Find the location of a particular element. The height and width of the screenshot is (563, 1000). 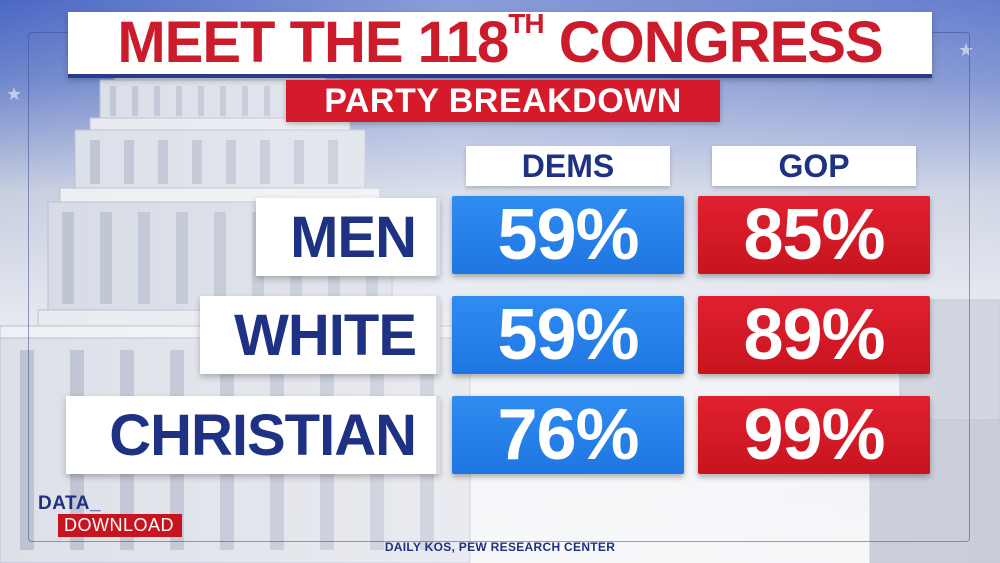

subtitle-banner: PARTY BREAKDOWN is located at coordinates (503, 101).